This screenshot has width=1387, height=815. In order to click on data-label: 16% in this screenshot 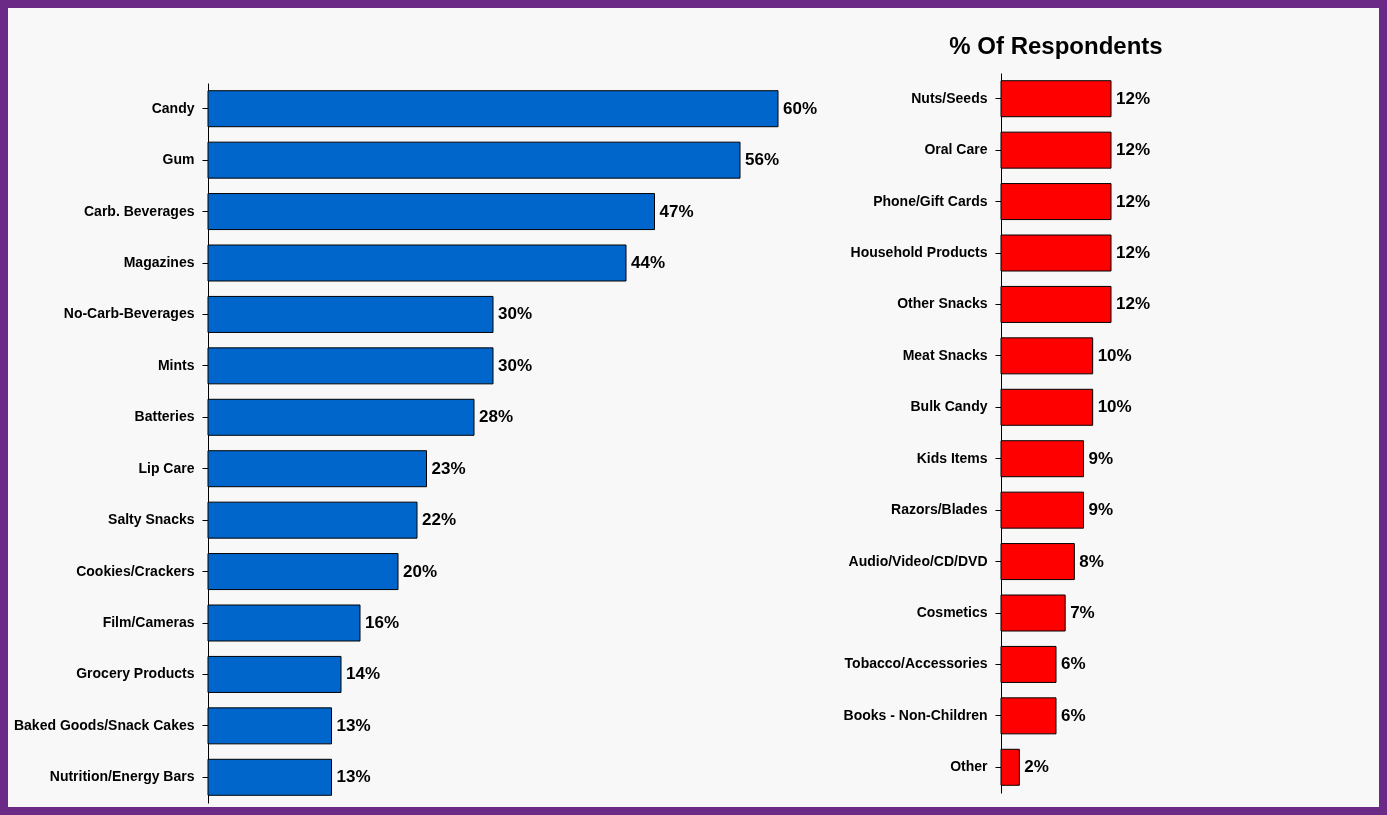, I will do `click(382, 622)`.